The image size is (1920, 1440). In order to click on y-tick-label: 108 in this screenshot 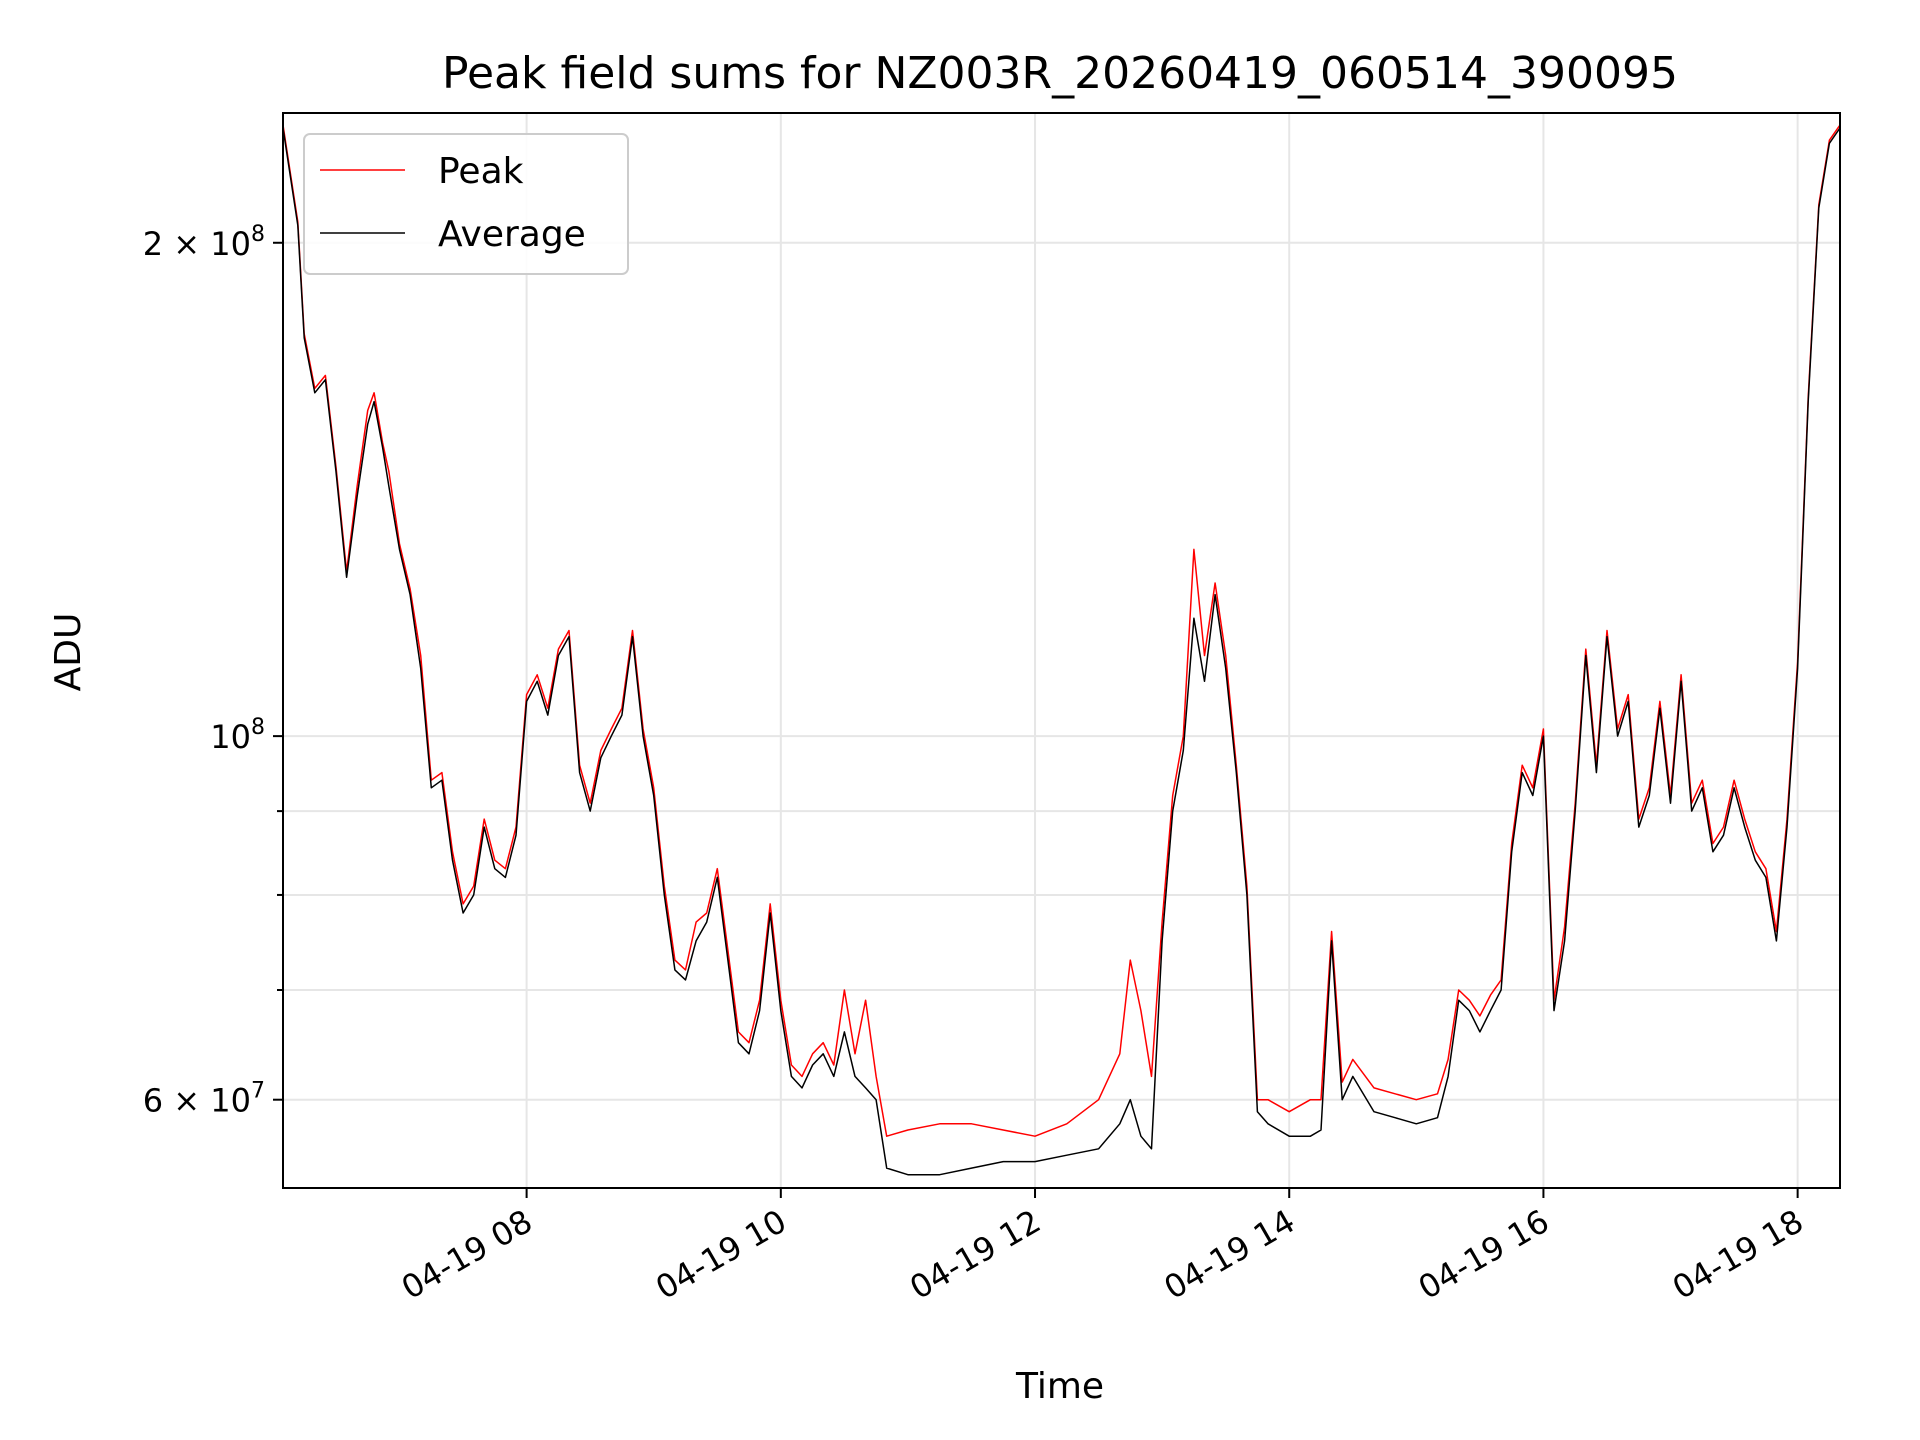, I will do `click(237, 735)`.